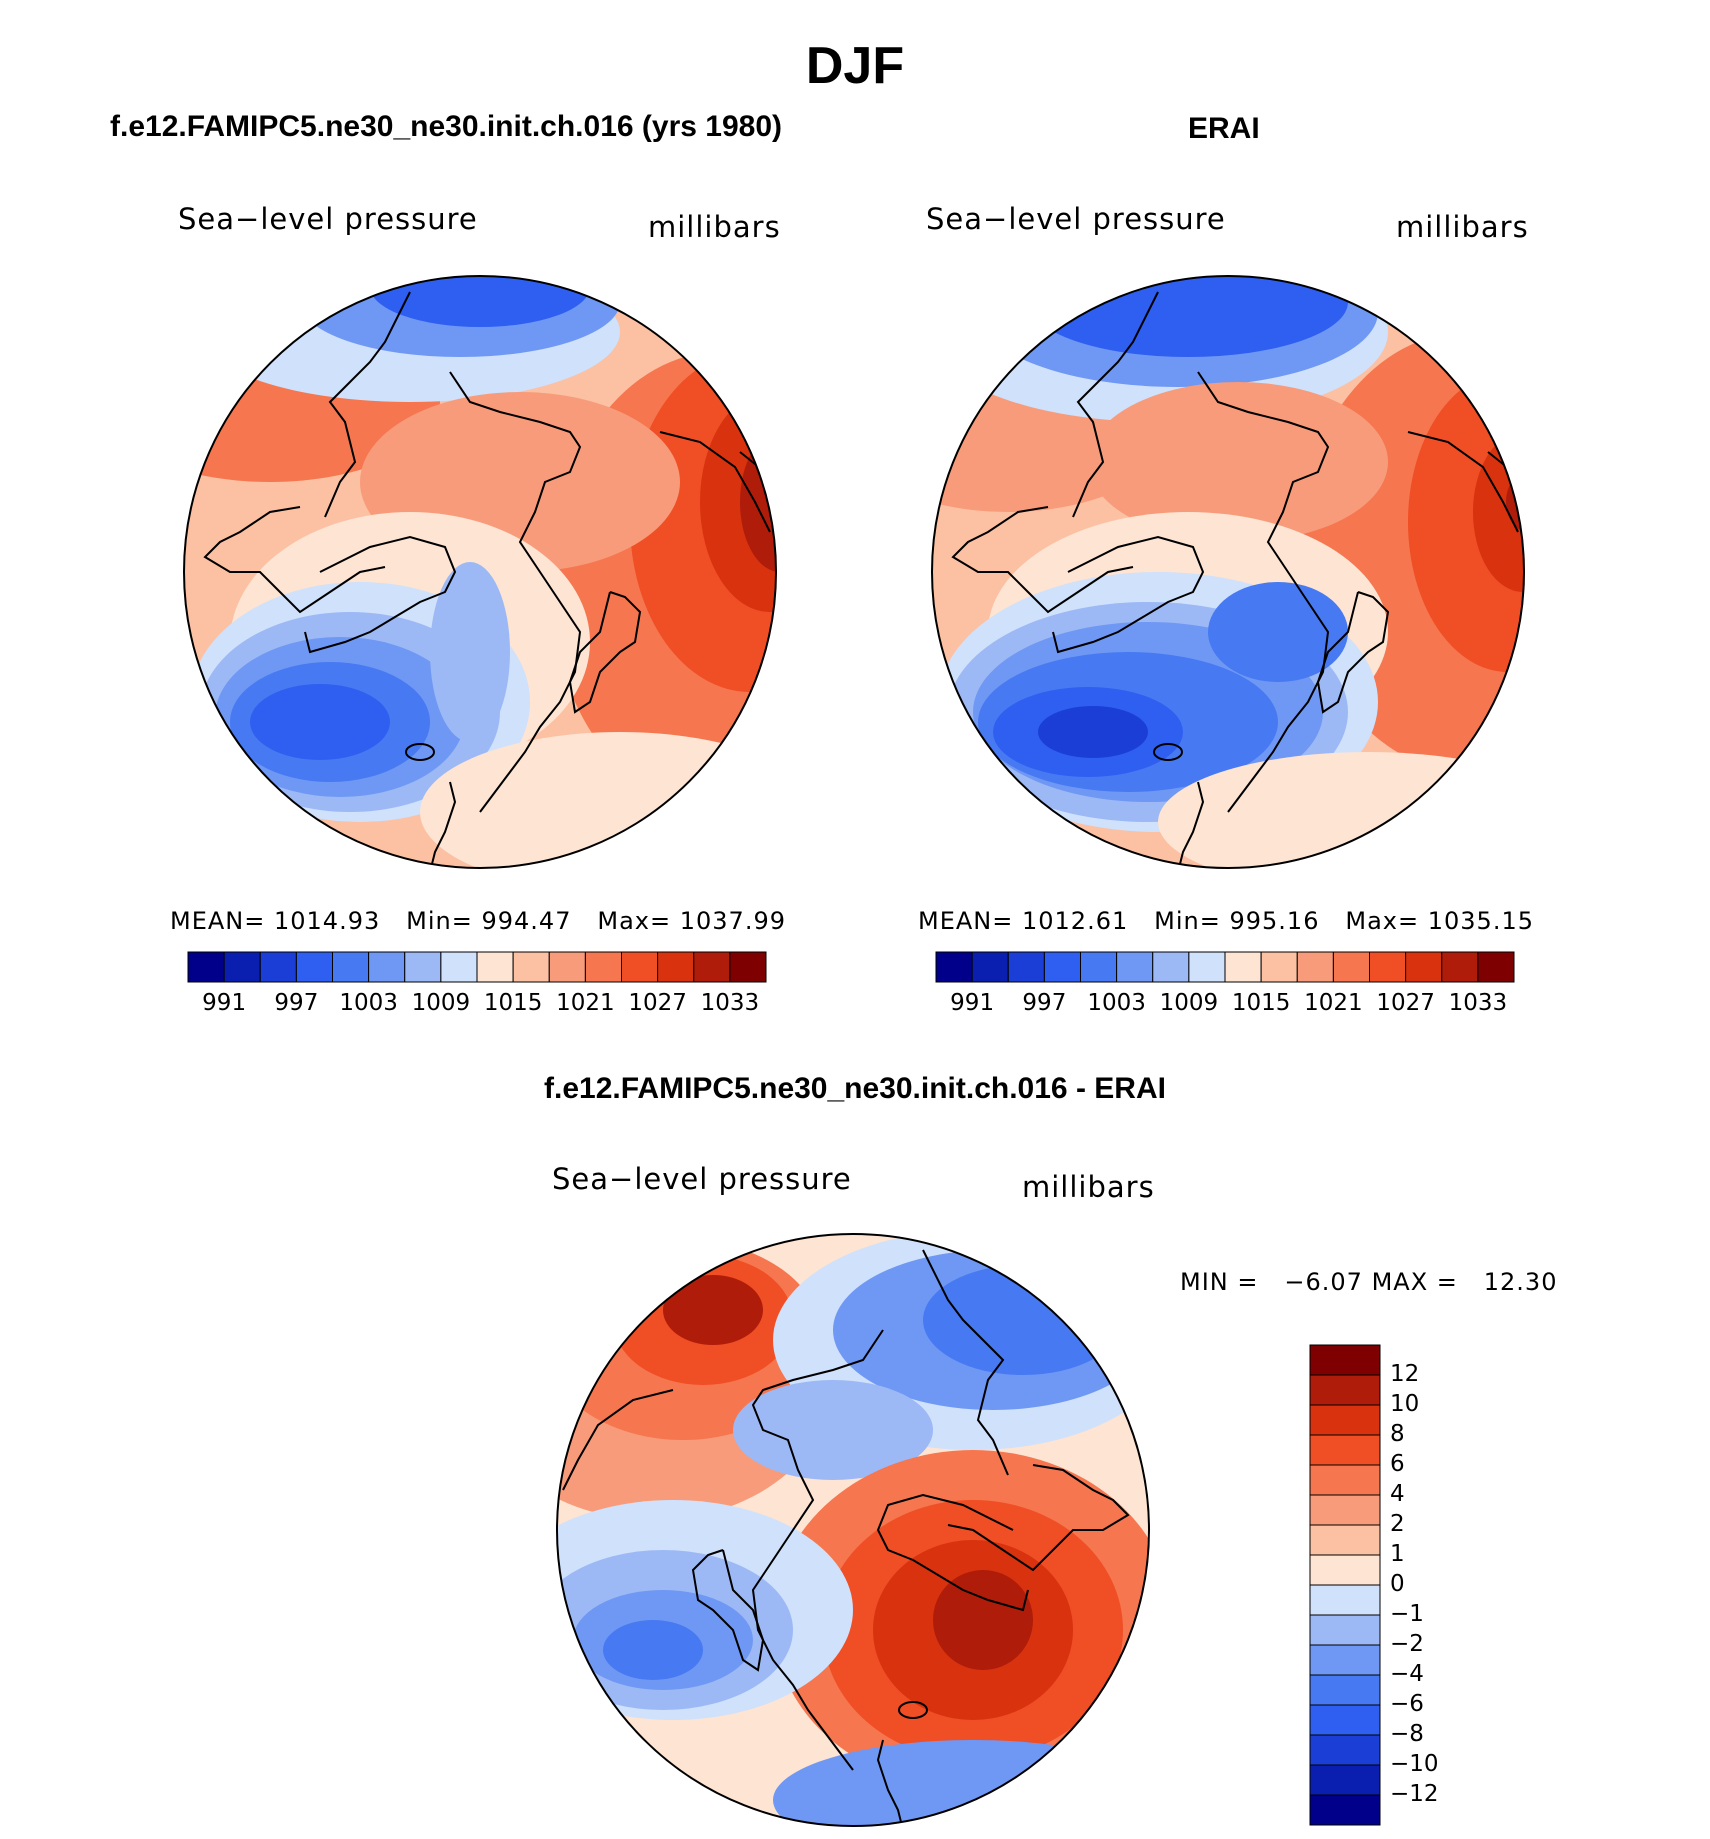 The image size is (1710, 1839). I want to click on diff-colorbar-tick-label: 2, so click(1397, 1524).